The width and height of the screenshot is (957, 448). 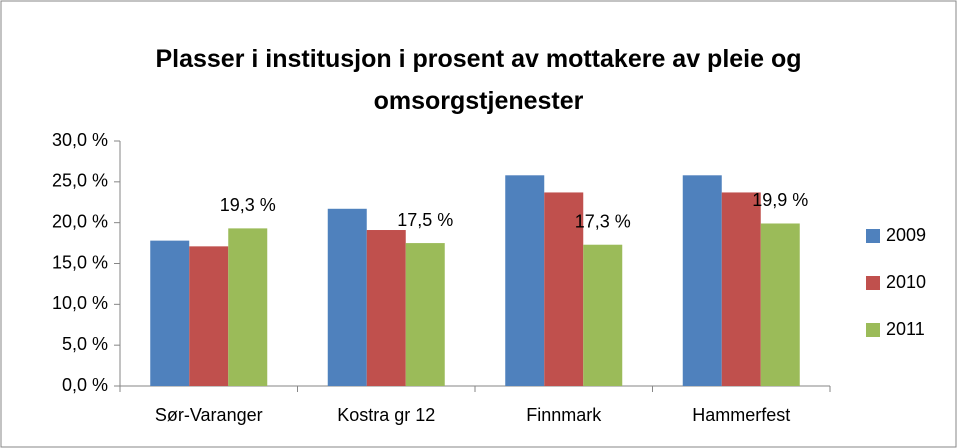 I want to click on y-tick-label: 10,0 %, so click(x=80, y=303).